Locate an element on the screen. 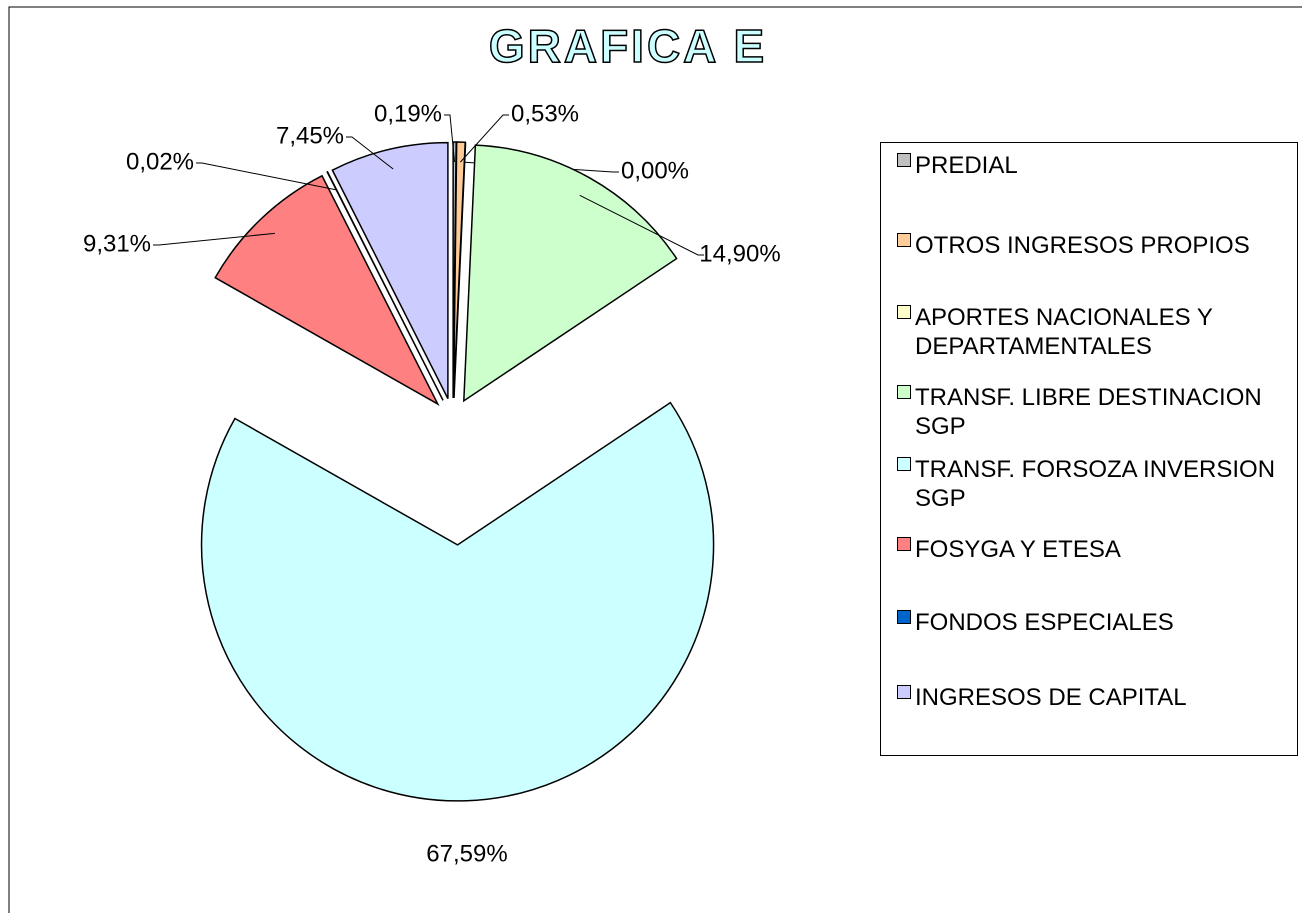 This screenshot has width=1302, height=913. data-label: 7,45% is located at coordinates (310, 135).